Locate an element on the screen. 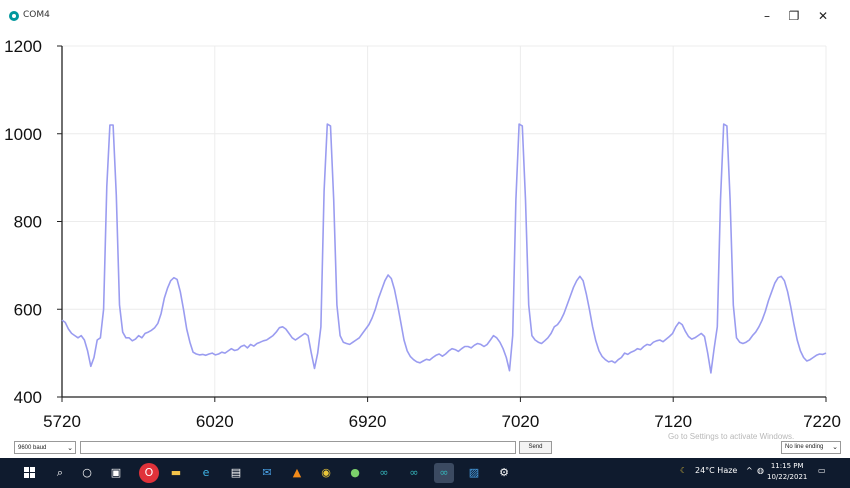 The image size is (850, 488). photos-icon: ▨ is located at coordinates (474, 472).